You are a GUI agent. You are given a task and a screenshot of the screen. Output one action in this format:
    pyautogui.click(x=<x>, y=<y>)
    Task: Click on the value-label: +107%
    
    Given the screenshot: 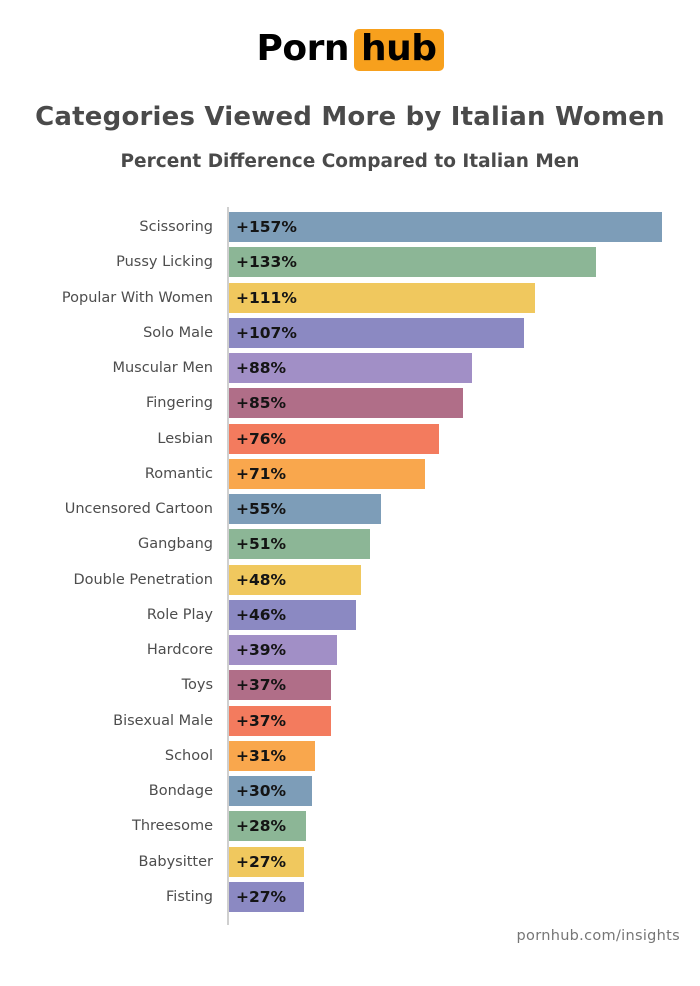 What is the action you would take?
    pyautogui.click(x=266, y=332)
    